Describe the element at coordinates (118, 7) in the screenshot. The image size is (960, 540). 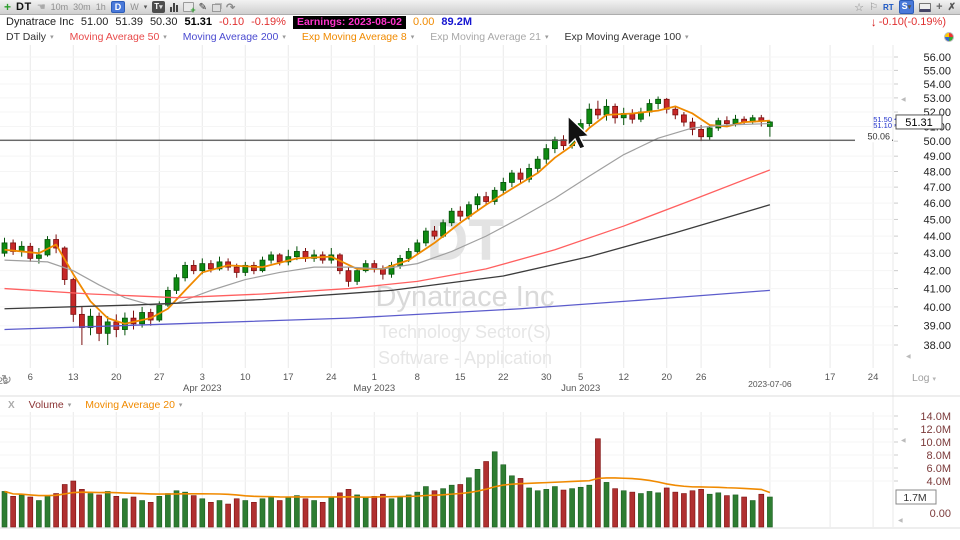
I see `timeframe-daily-button: D` at that location.